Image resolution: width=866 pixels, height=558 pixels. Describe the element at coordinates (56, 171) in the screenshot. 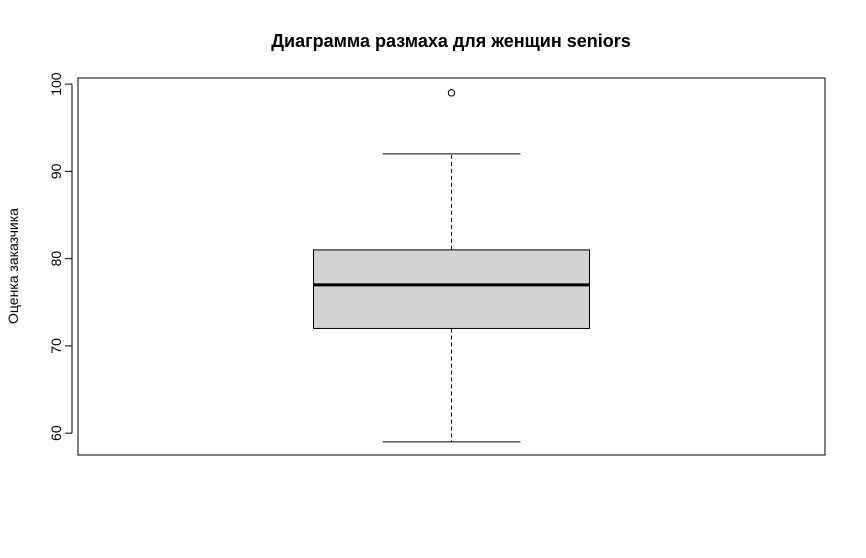

I see `y-tick-label-90: 90` at that location.